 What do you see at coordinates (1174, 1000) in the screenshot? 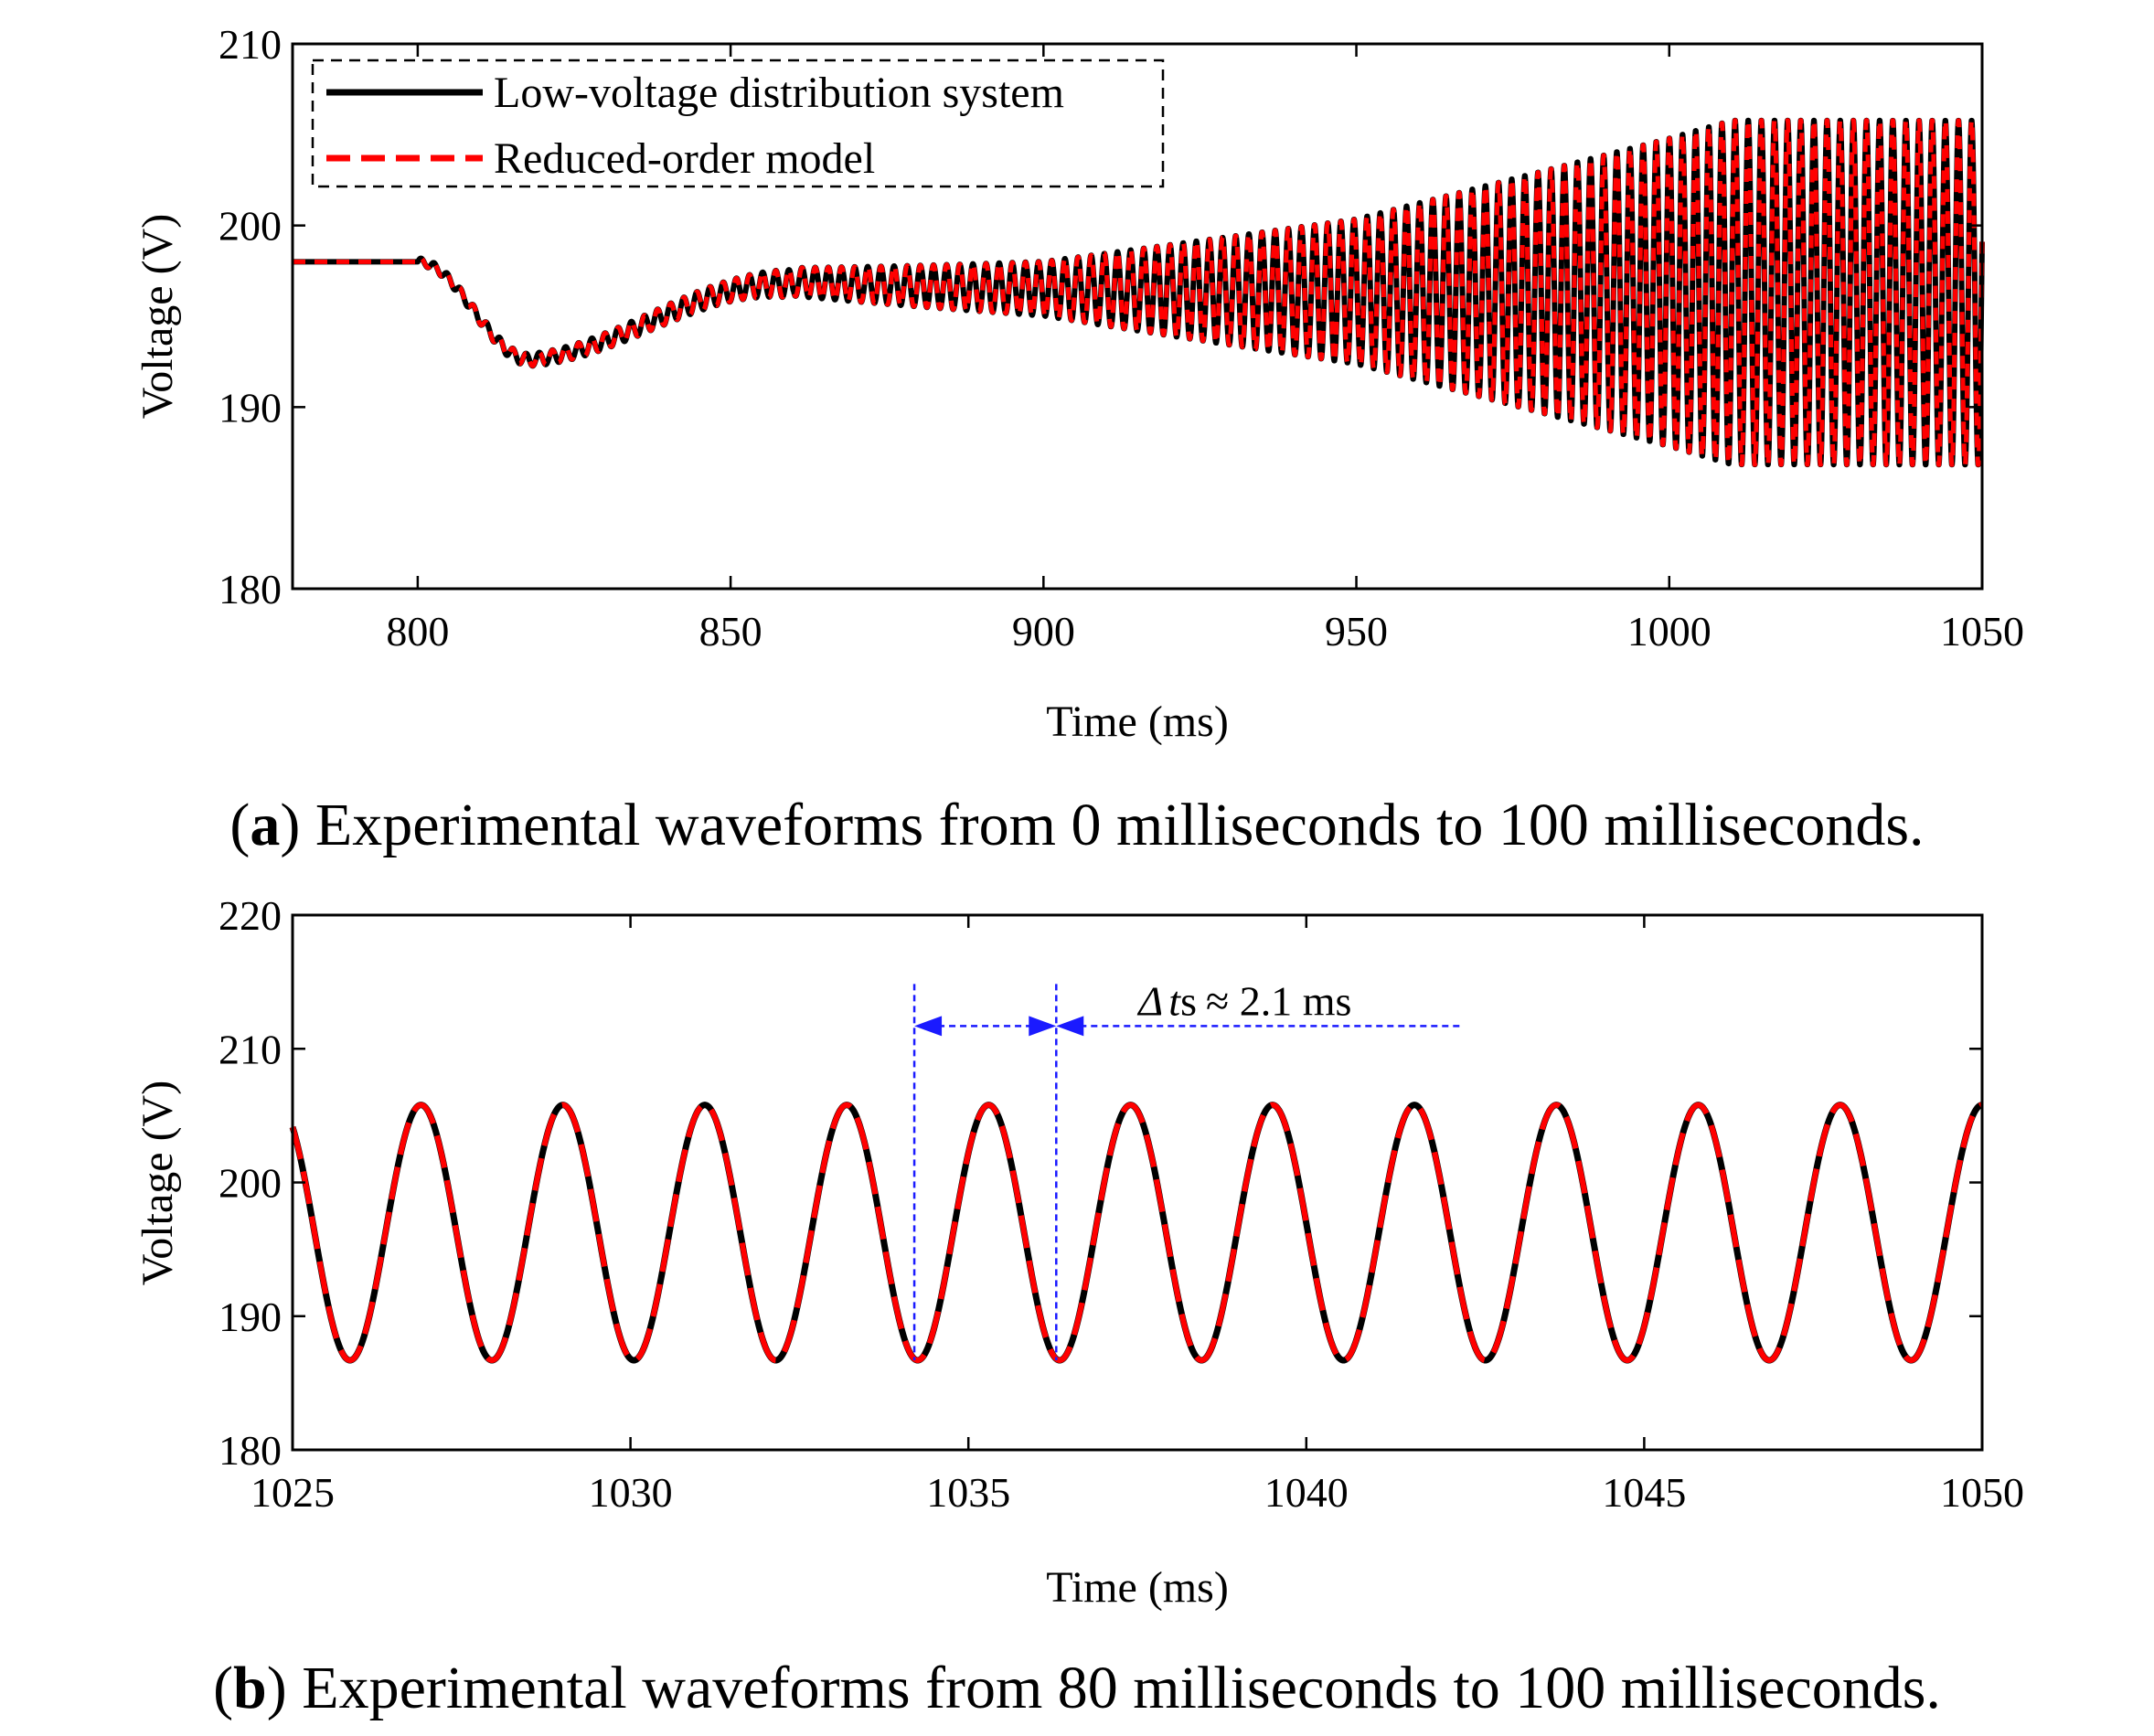
I see `period-label-t: t` at bounding box center [1174, 1000].